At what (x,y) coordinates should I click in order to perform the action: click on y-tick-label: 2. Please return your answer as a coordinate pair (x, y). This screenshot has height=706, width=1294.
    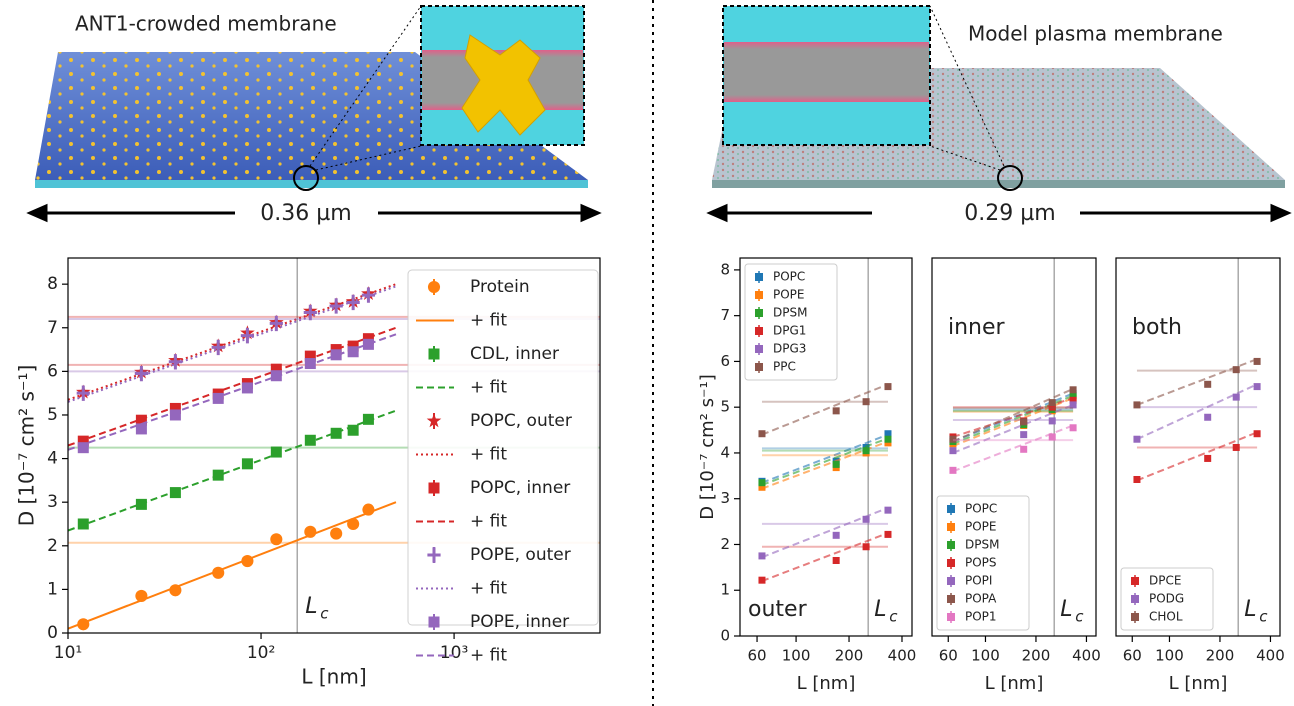
    Looking at the image, I should click on (725, 544).